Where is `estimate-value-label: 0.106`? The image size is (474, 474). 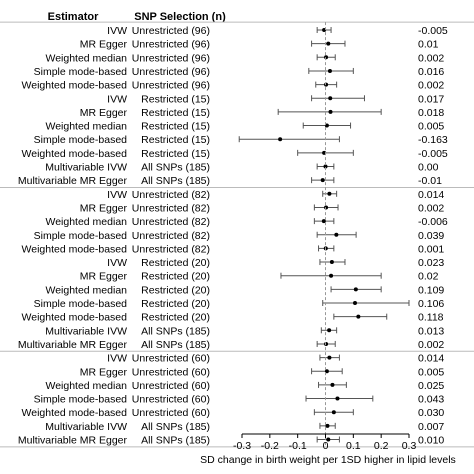
estimate-value-label: 0.106 is located at coordinates (431, 304).